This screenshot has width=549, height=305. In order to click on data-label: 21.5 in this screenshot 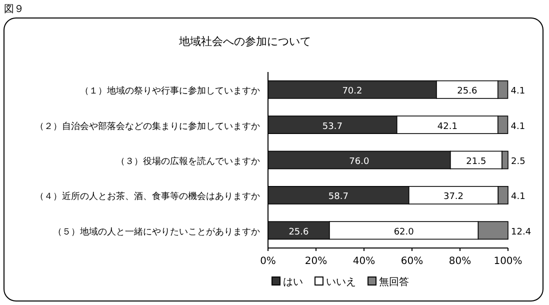, I will do `click(476, 162)`.